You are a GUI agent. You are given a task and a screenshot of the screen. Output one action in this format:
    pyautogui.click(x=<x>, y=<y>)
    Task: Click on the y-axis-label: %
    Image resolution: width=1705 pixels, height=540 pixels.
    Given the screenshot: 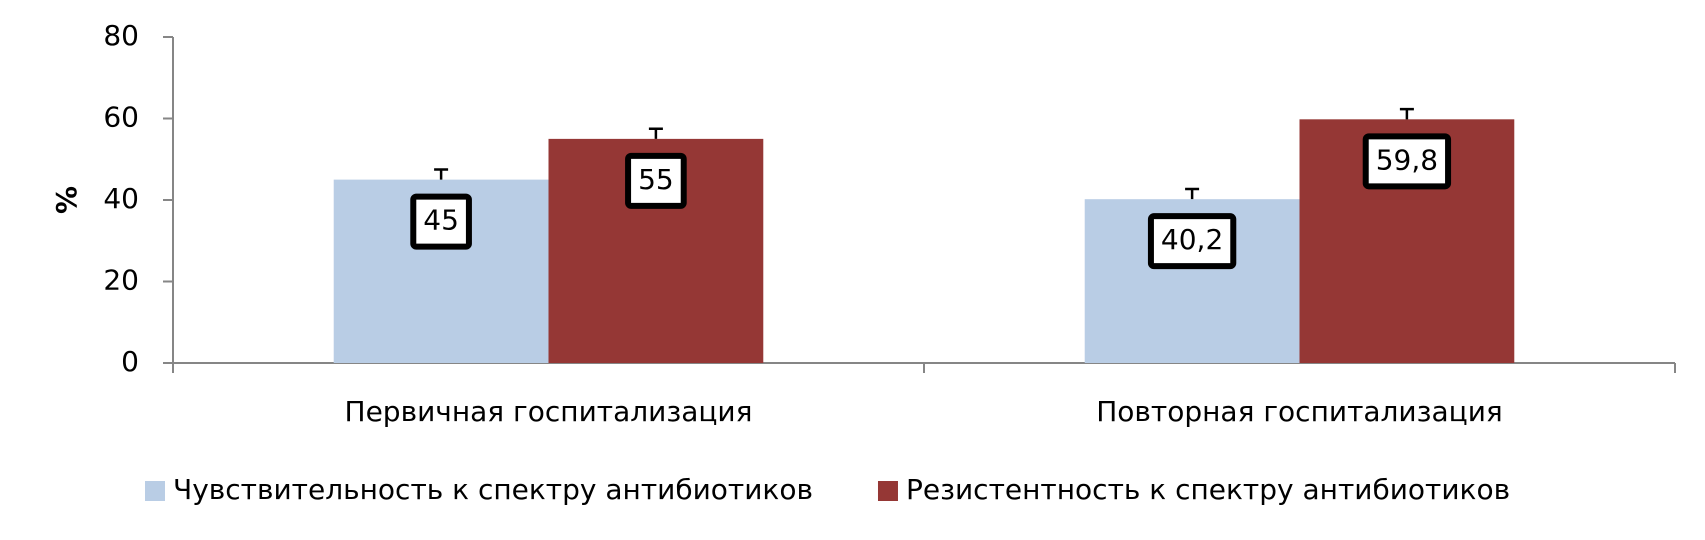 What is the action you would take?
    pyautogui.click(x=66, y=200)
    